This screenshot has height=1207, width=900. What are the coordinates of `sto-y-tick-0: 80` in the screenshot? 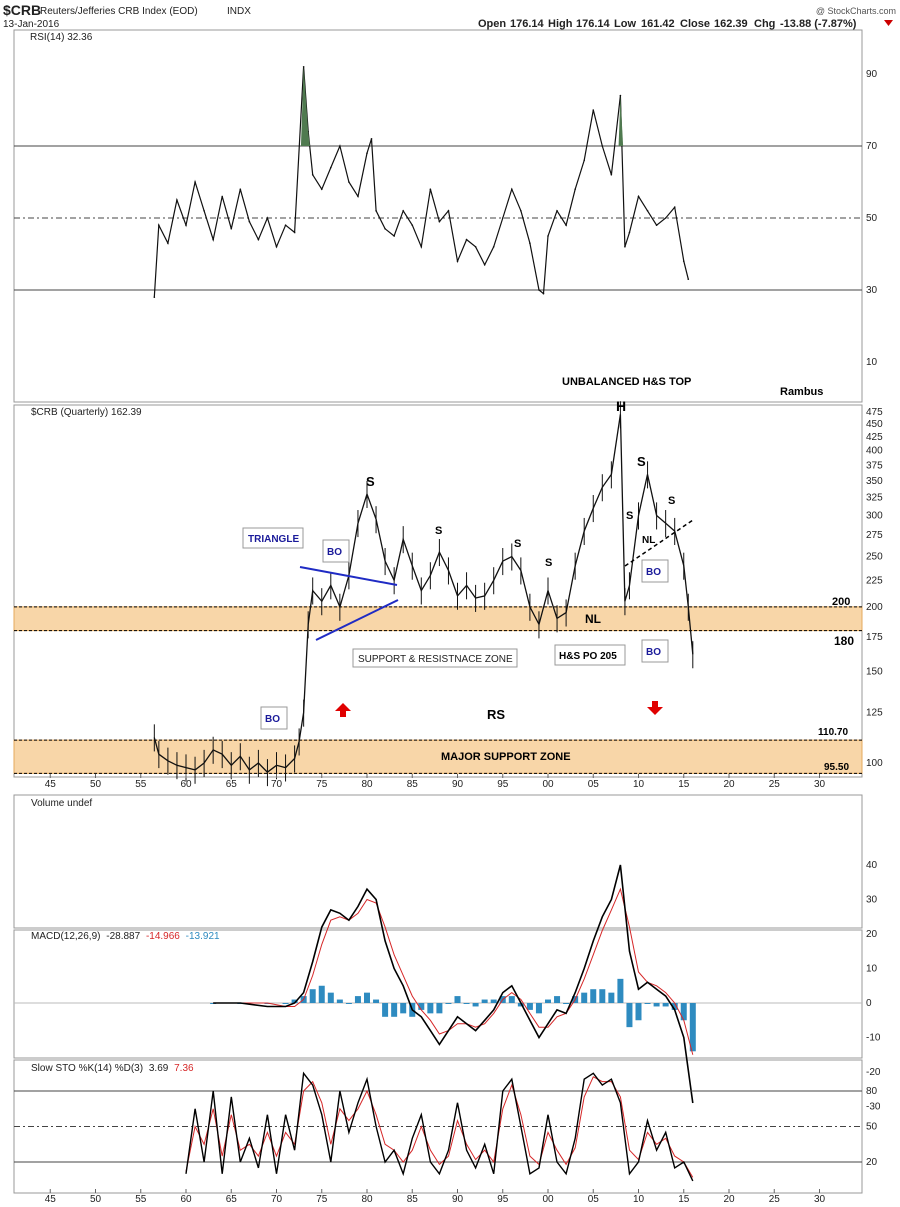 It's located at (872, 1091).